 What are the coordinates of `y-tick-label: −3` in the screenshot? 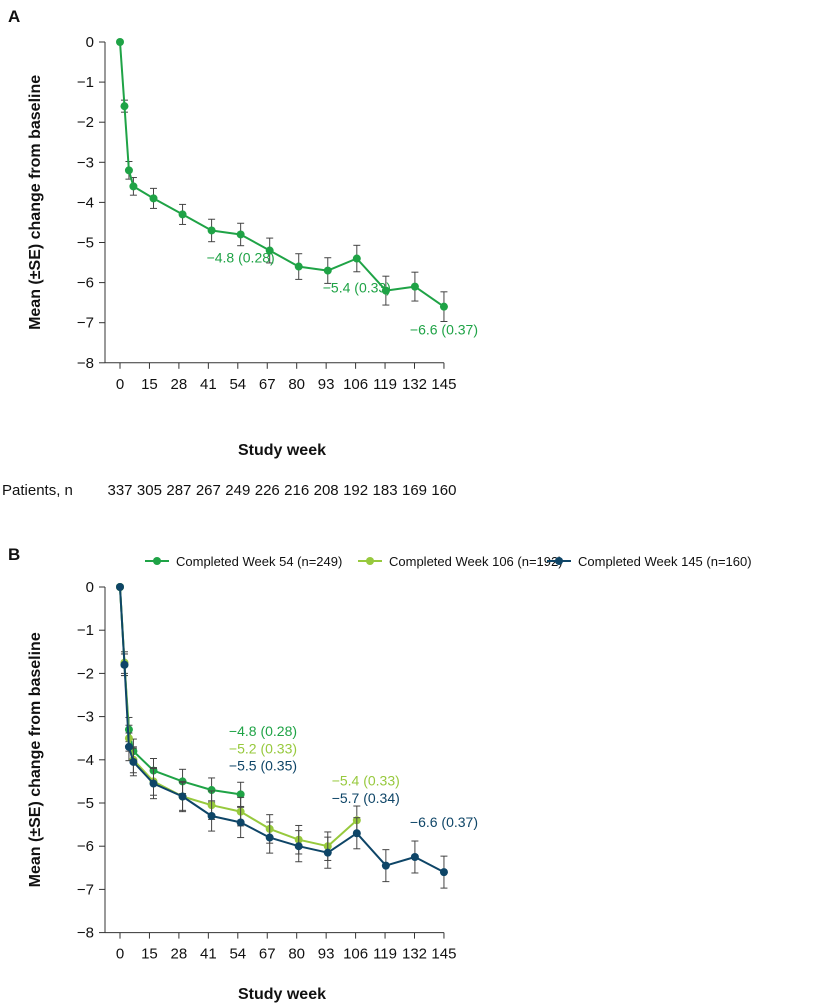 It's located at (85, 162).